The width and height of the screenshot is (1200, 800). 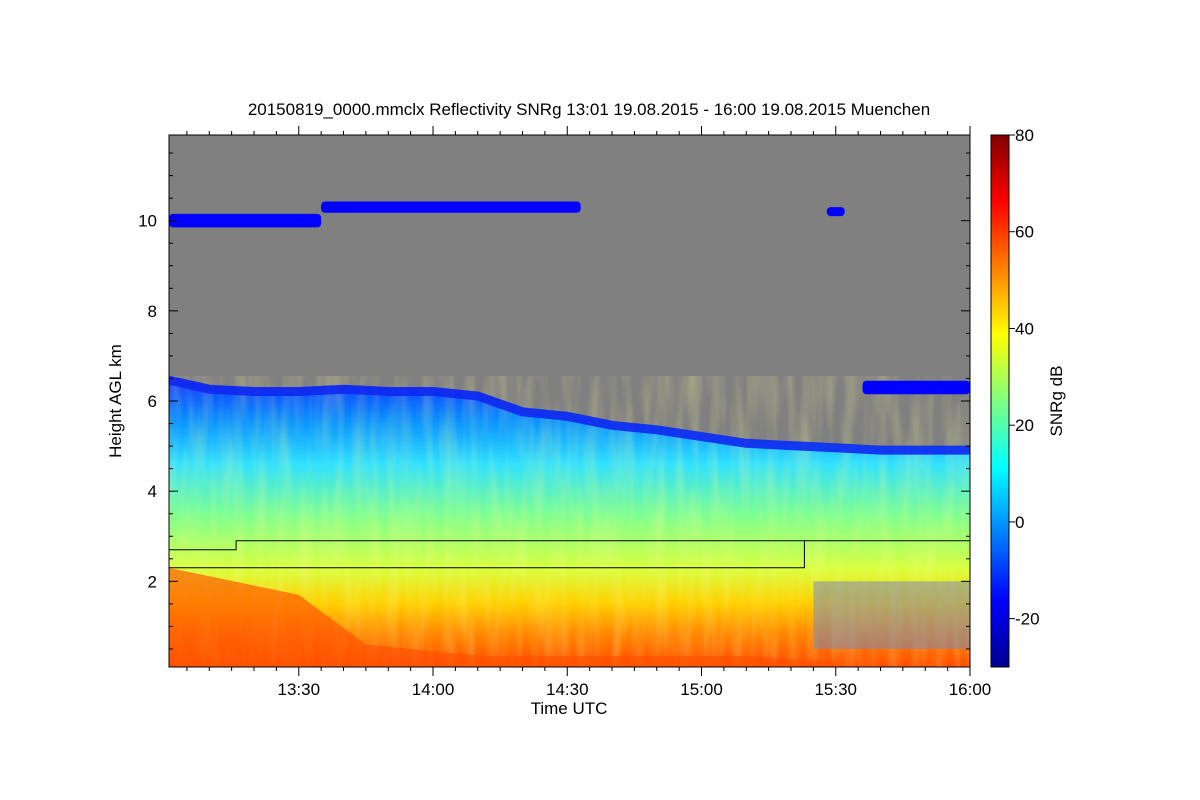 I want to click on surface-echo-band, so click(x=502, y=617).